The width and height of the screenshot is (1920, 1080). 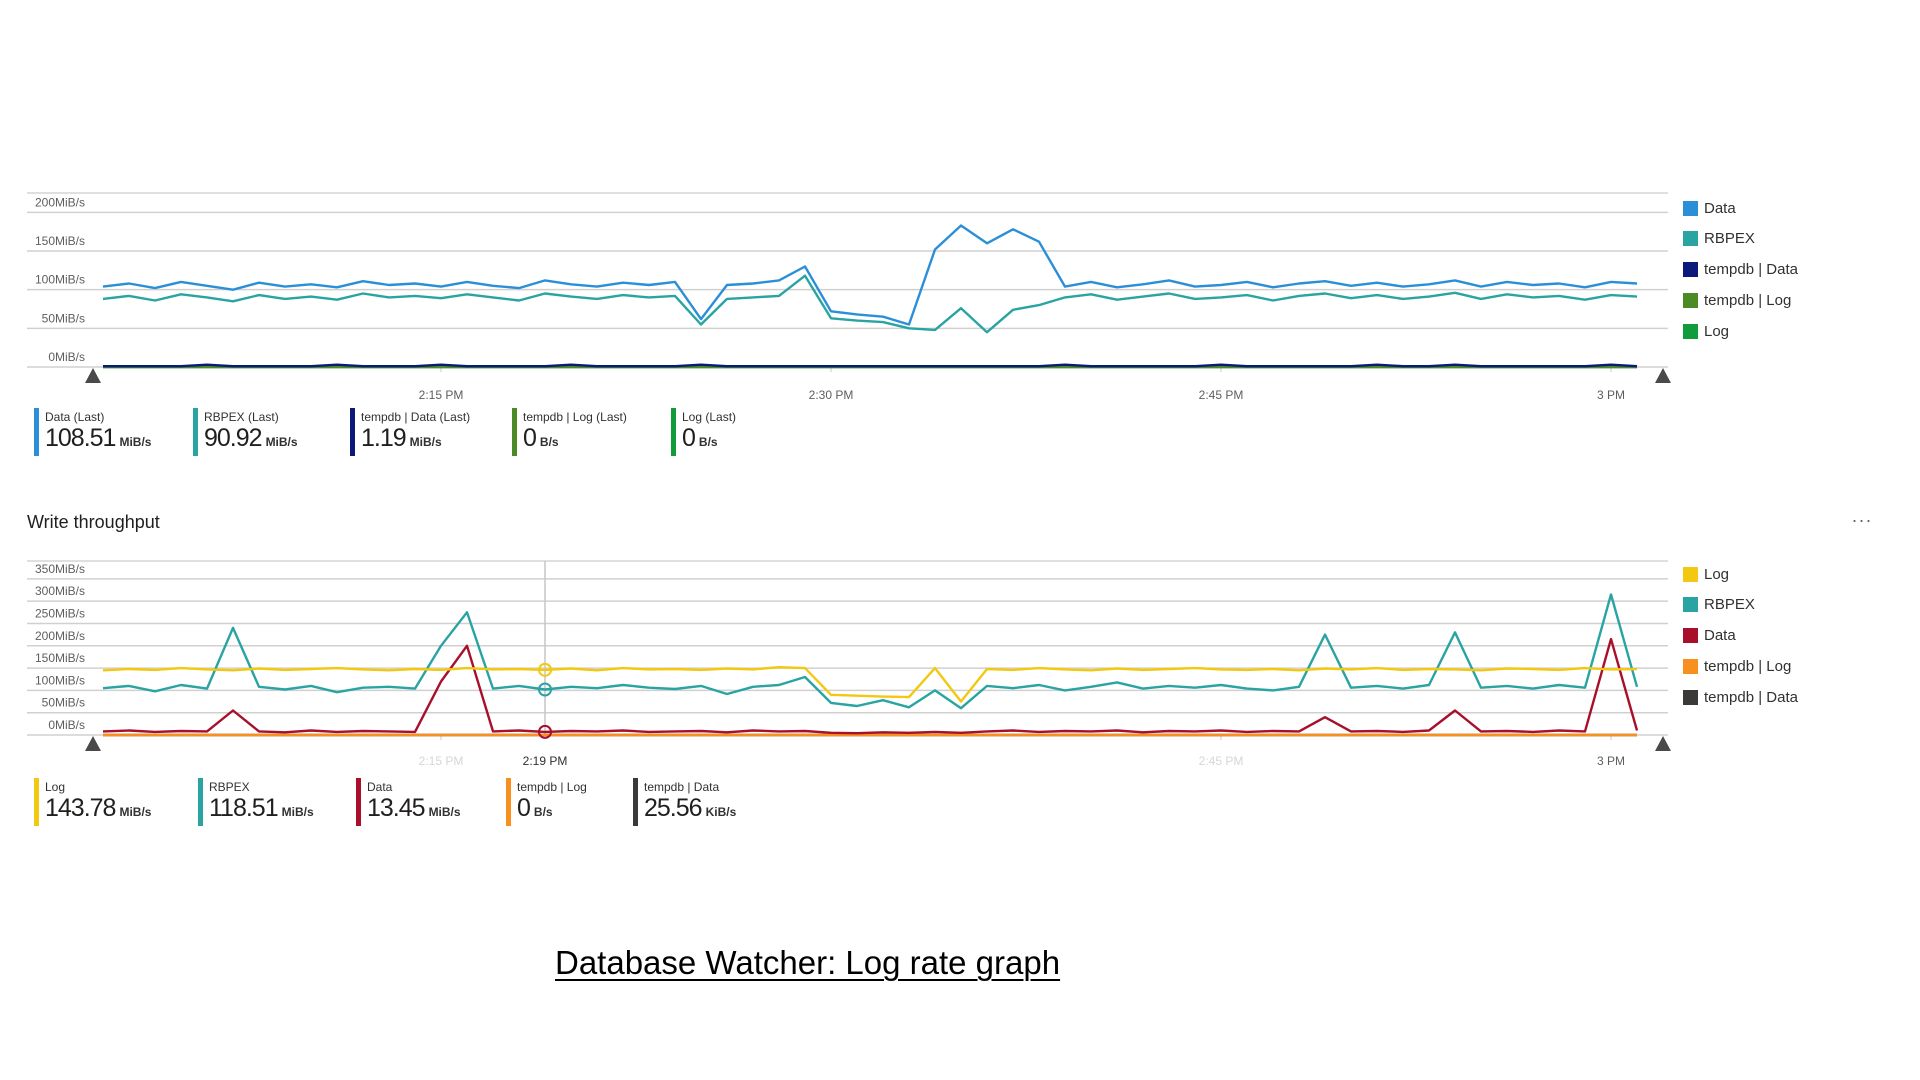 I want to click on summary-label: Log (Last), so click(x=709, y=417).